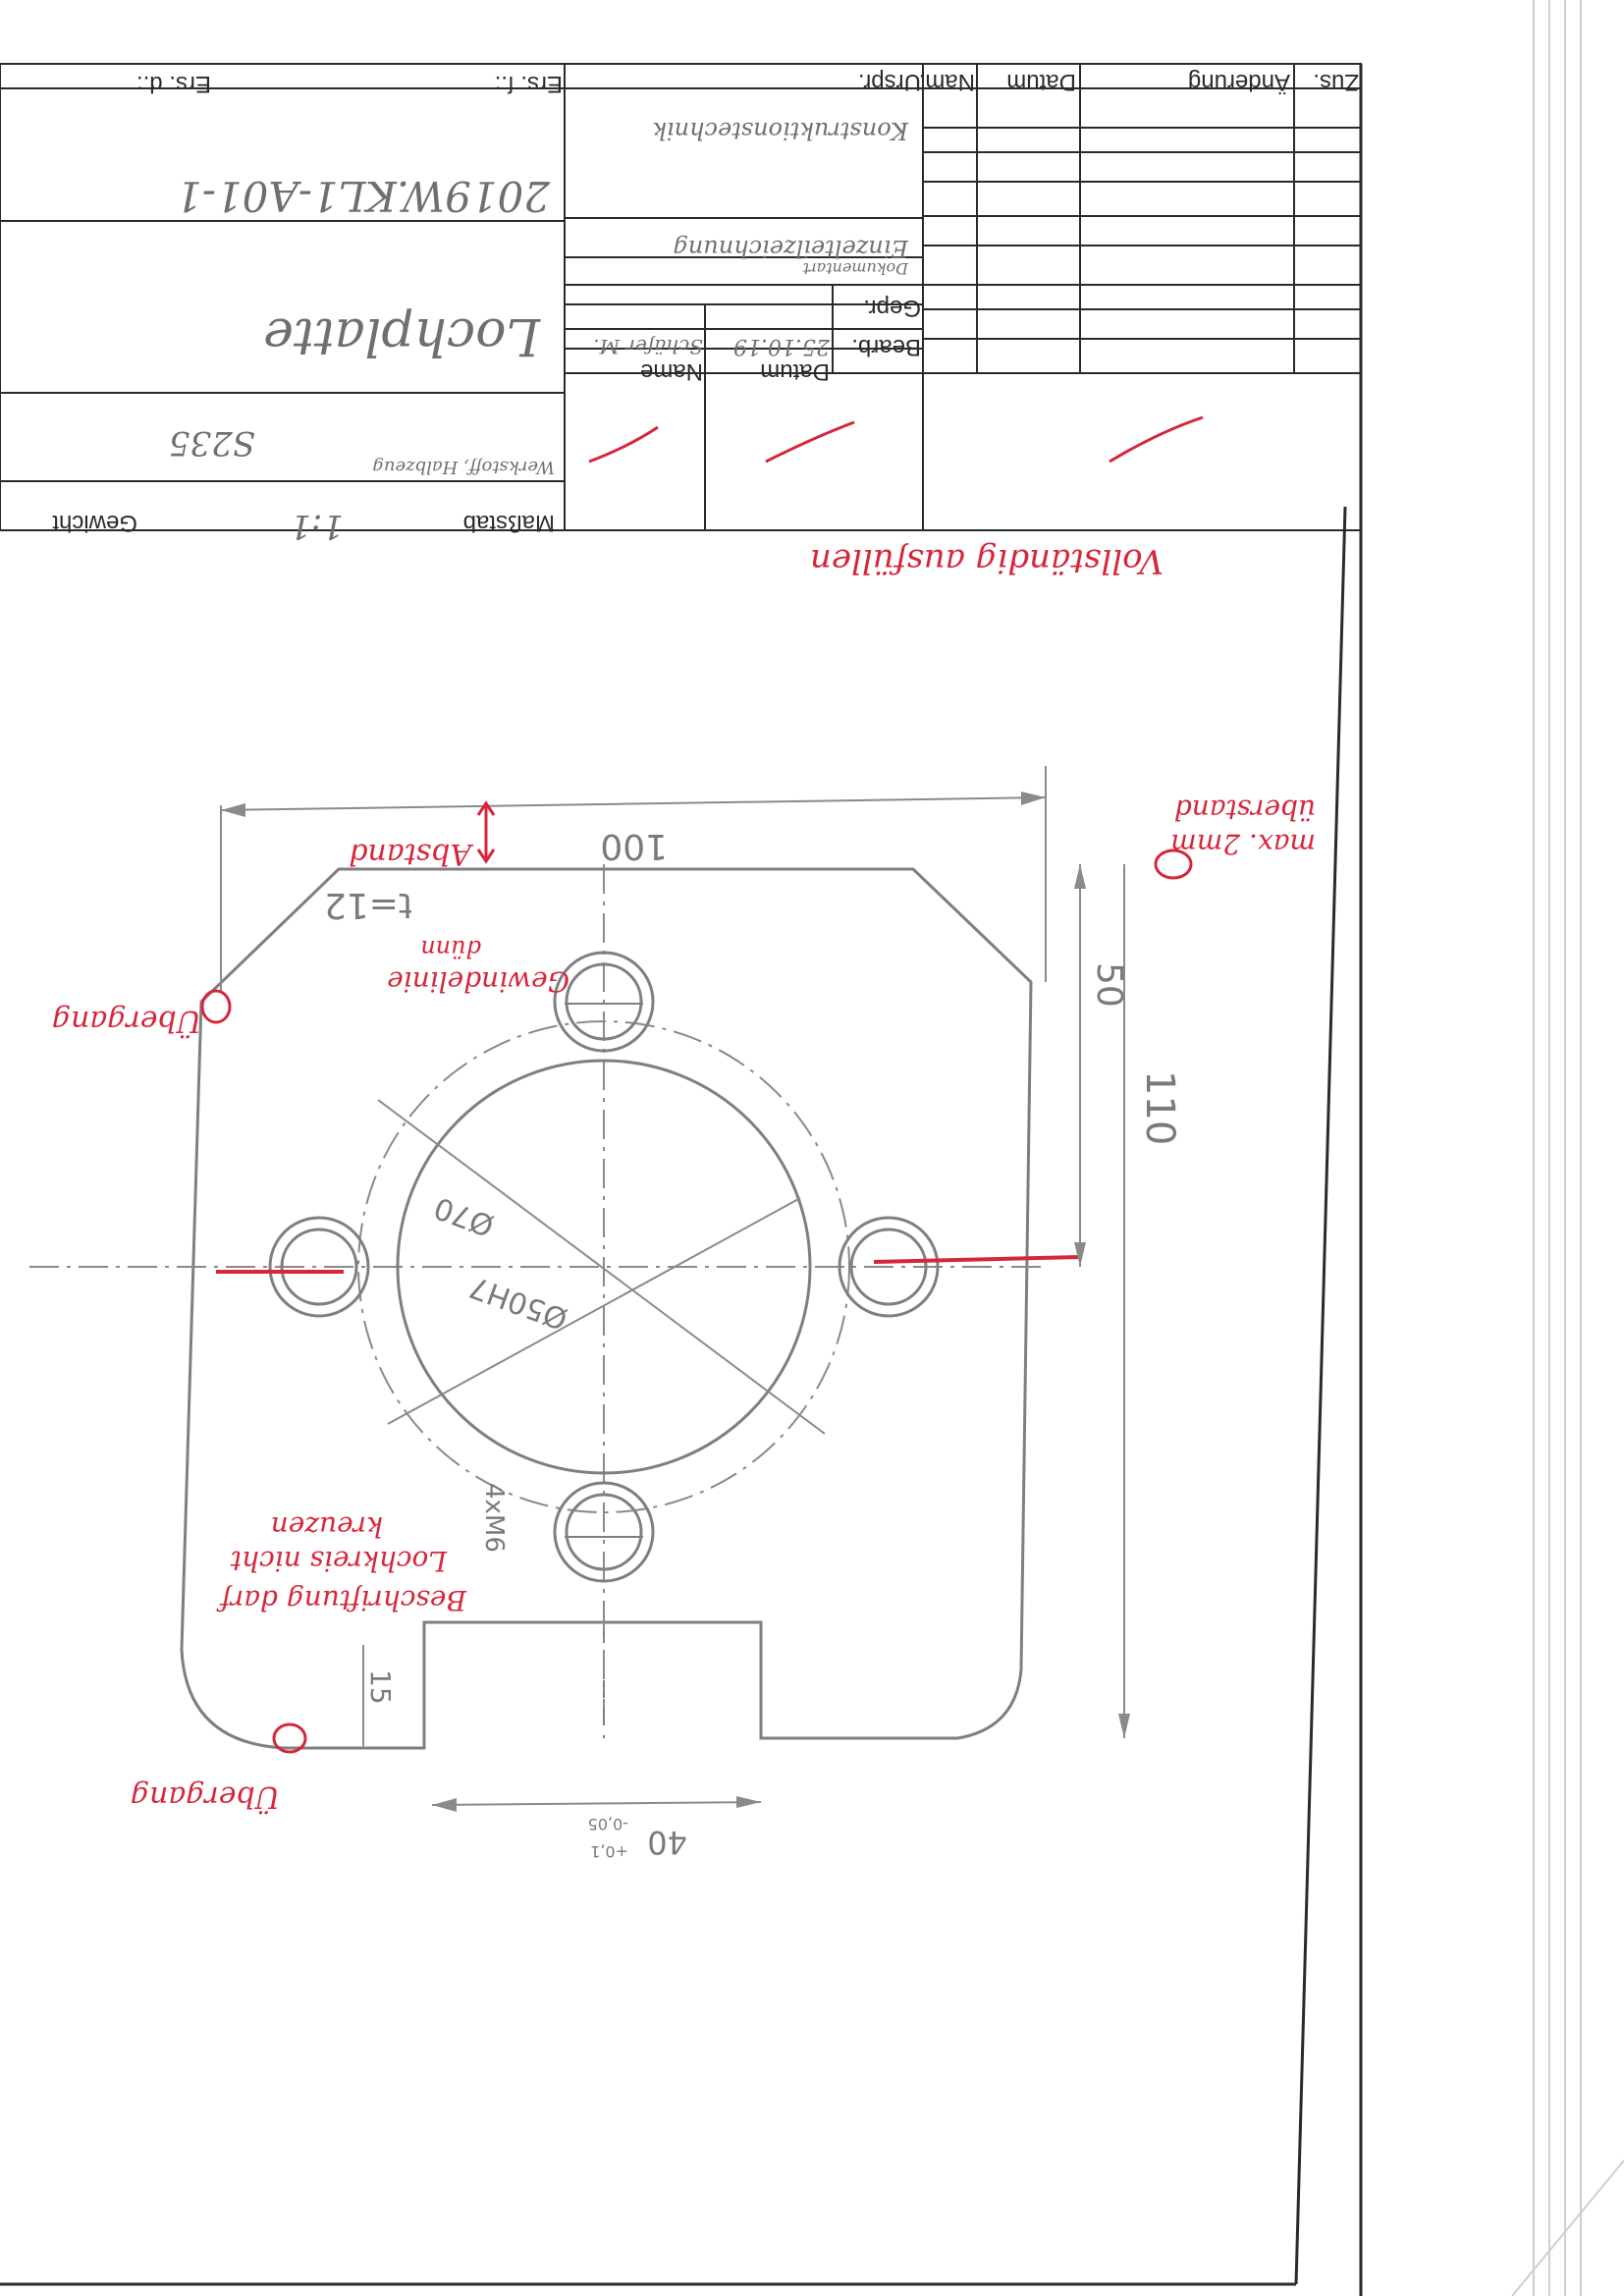 Image resolution: width=1624 pixels, height=2296 pixels. Describe the element at coordinates (947, 82) in the screenshot. I see `header-nam: Nam.` at that location.